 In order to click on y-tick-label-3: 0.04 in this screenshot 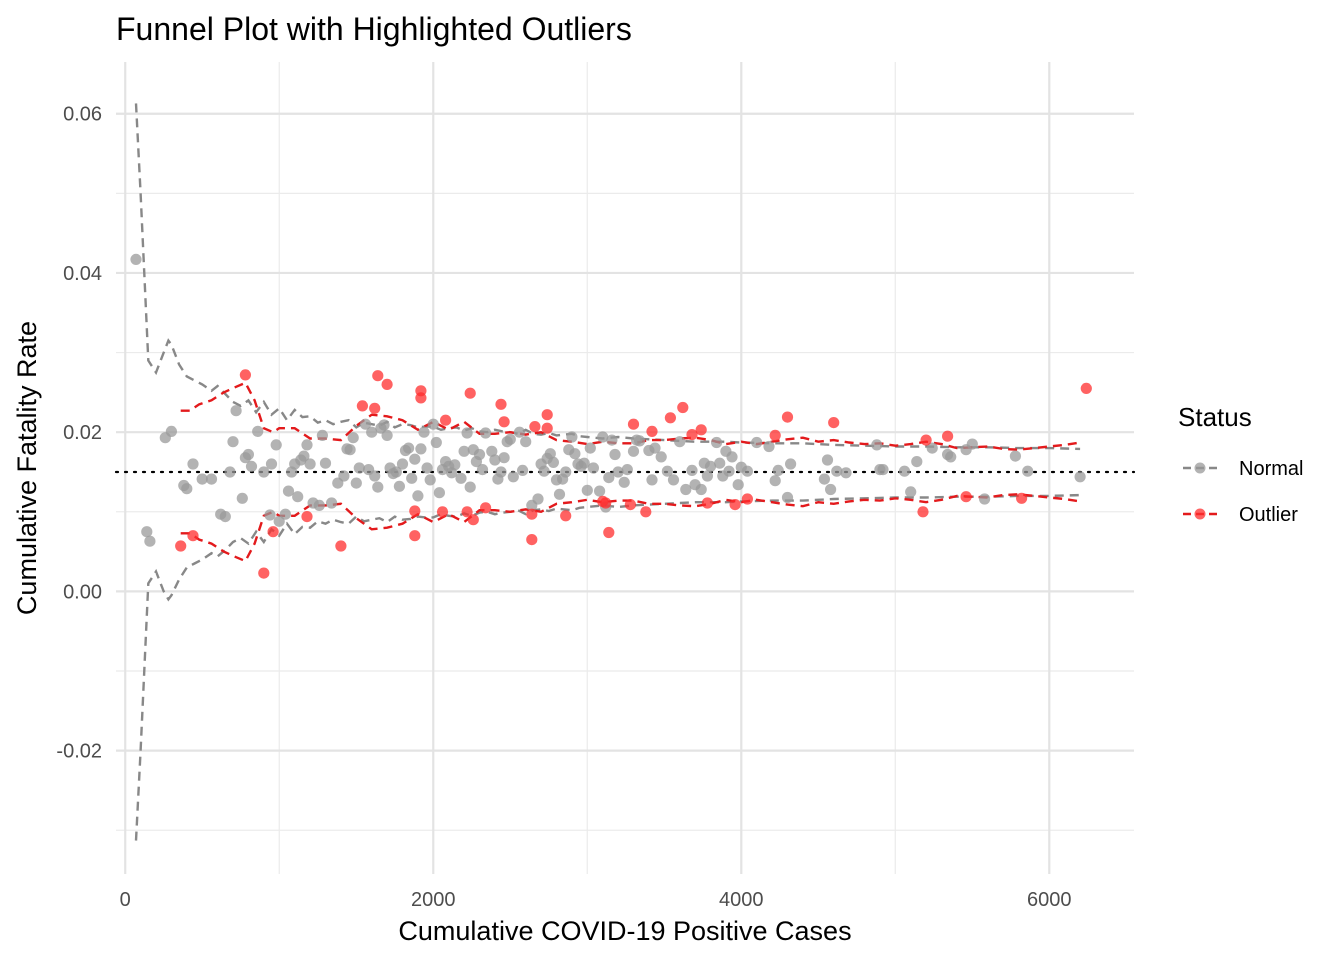, I will do `click(82, 274)`.